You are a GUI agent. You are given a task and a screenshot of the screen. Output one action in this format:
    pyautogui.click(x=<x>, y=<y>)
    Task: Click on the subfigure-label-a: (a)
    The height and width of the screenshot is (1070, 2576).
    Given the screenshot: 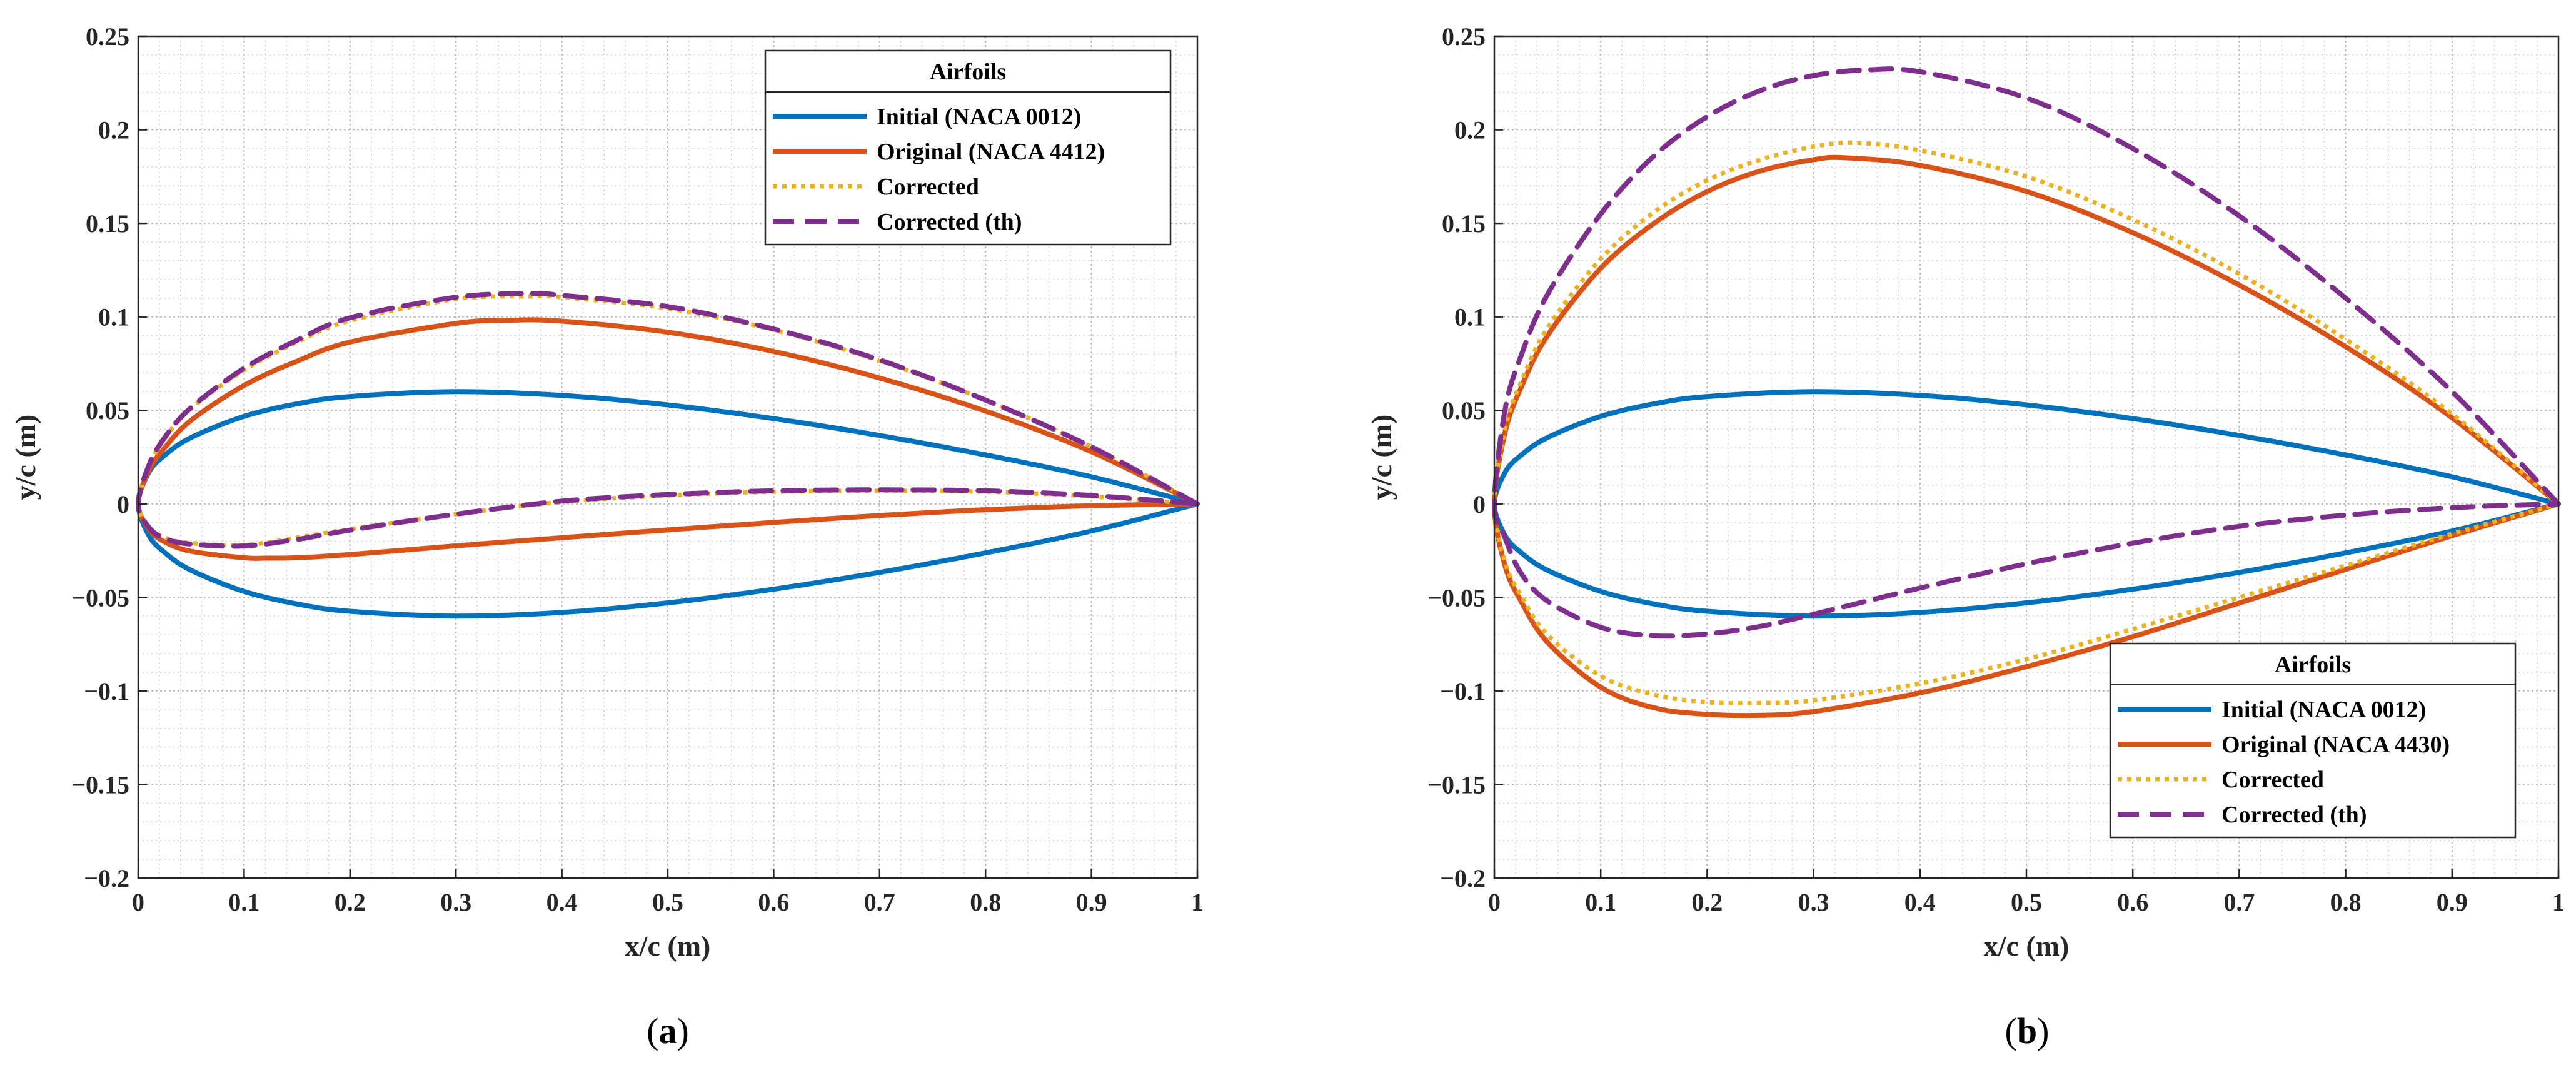 What is the action you would take?
    pyautogui.click(x=668, y=1031)
    